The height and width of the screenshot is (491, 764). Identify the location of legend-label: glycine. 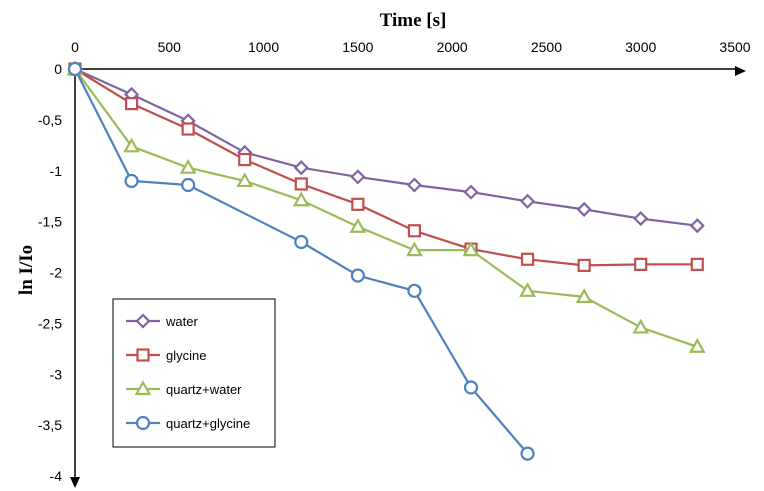
(186, 355).